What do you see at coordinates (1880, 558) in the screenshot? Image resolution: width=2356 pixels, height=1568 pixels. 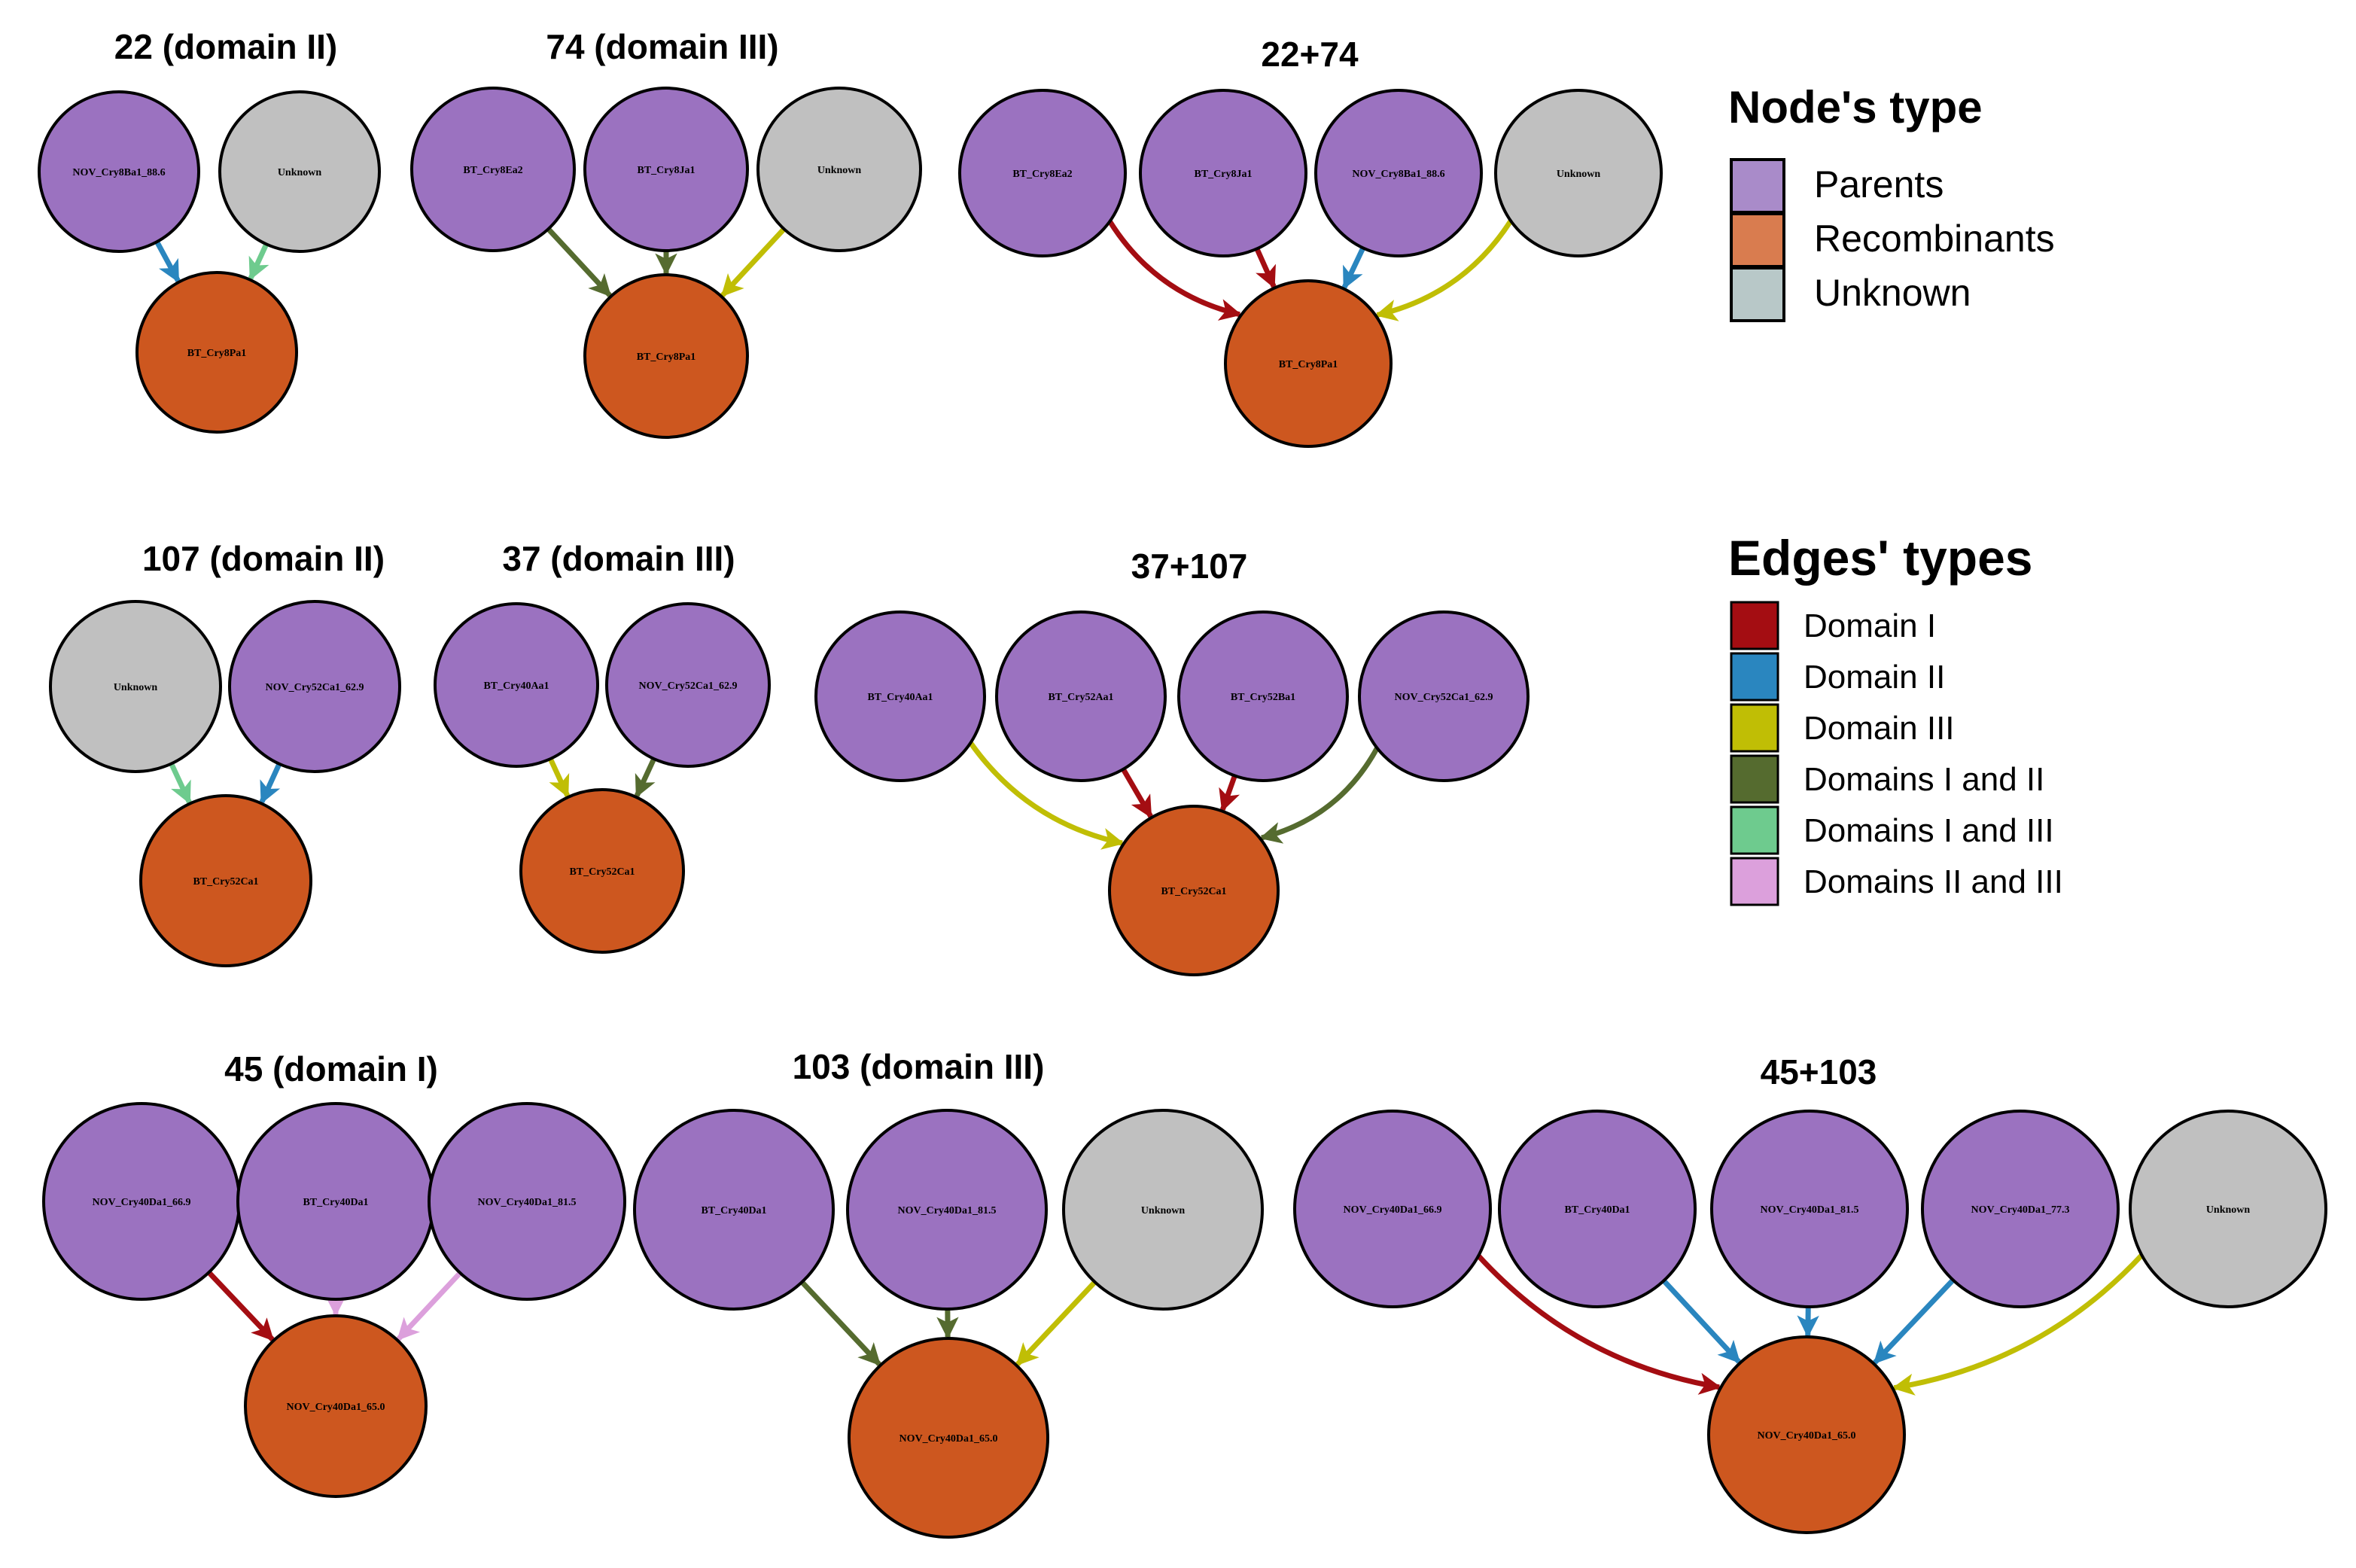 I see `legend-title: Edges' types` at bounding box center [1880, 558].